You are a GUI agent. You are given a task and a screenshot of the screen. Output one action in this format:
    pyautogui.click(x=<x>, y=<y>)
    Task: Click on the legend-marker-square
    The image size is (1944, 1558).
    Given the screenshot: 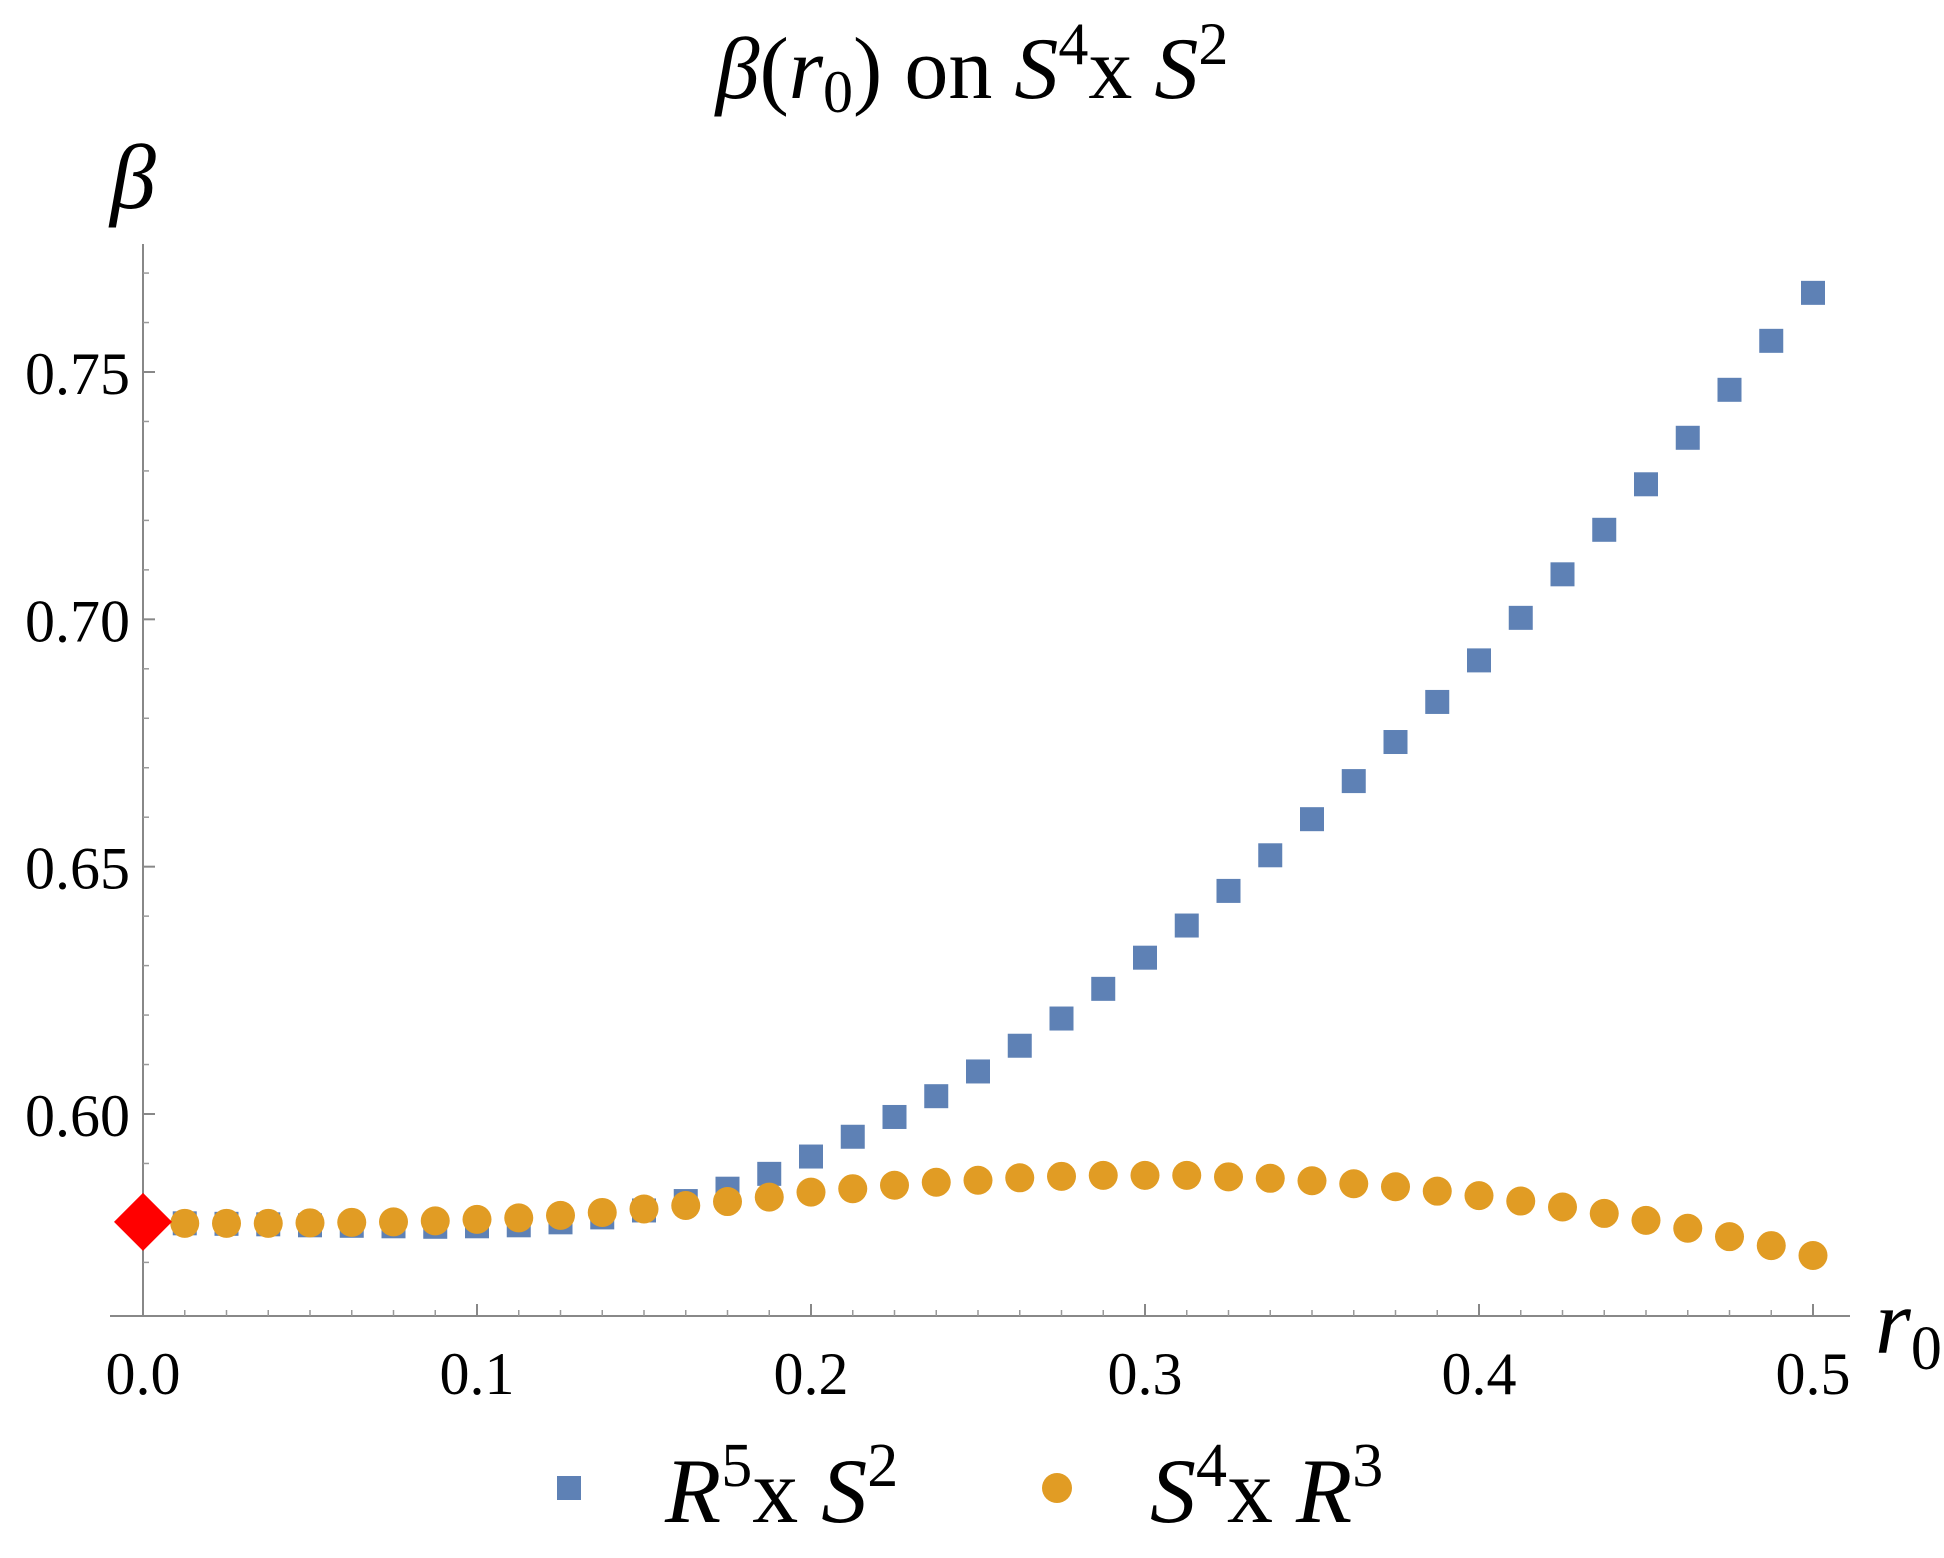 What is the action you would take?
    pyautogui.click(x=569, y=1488)
    